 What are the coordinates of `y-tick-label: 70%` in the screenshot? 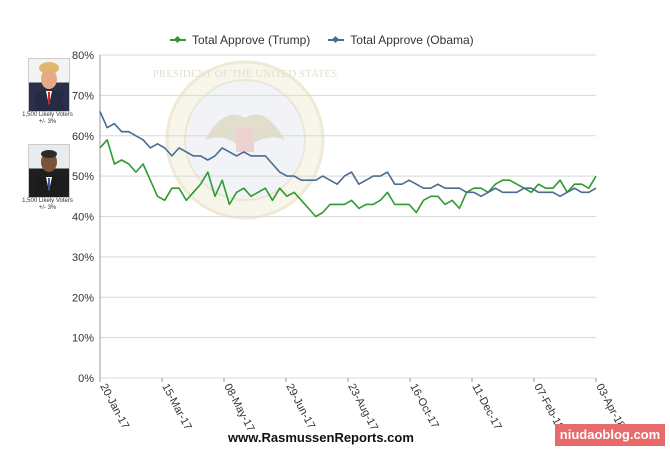 It's located at (83, 96).